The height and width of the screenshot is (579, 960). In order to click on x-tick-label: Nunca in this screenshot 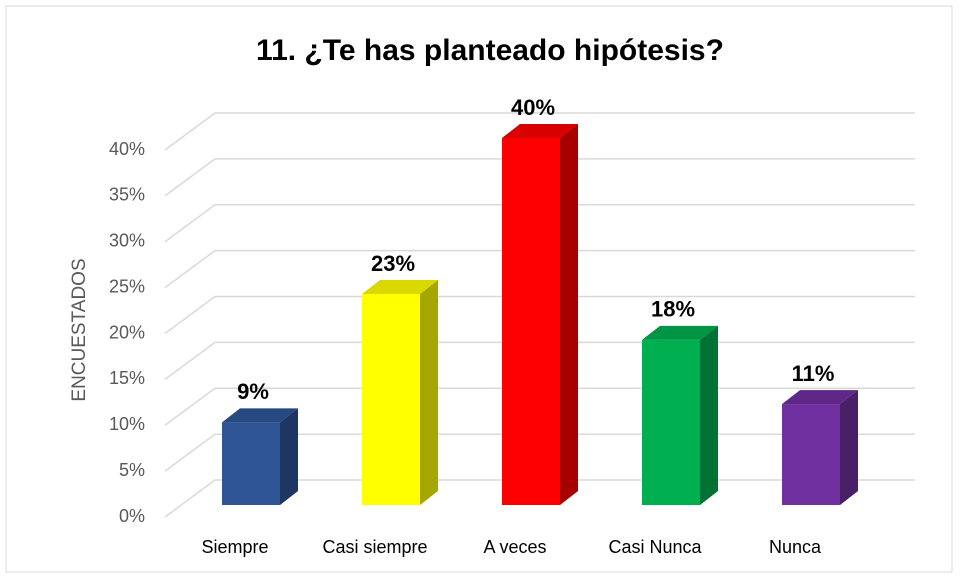, I will do `click(795, 547)`.